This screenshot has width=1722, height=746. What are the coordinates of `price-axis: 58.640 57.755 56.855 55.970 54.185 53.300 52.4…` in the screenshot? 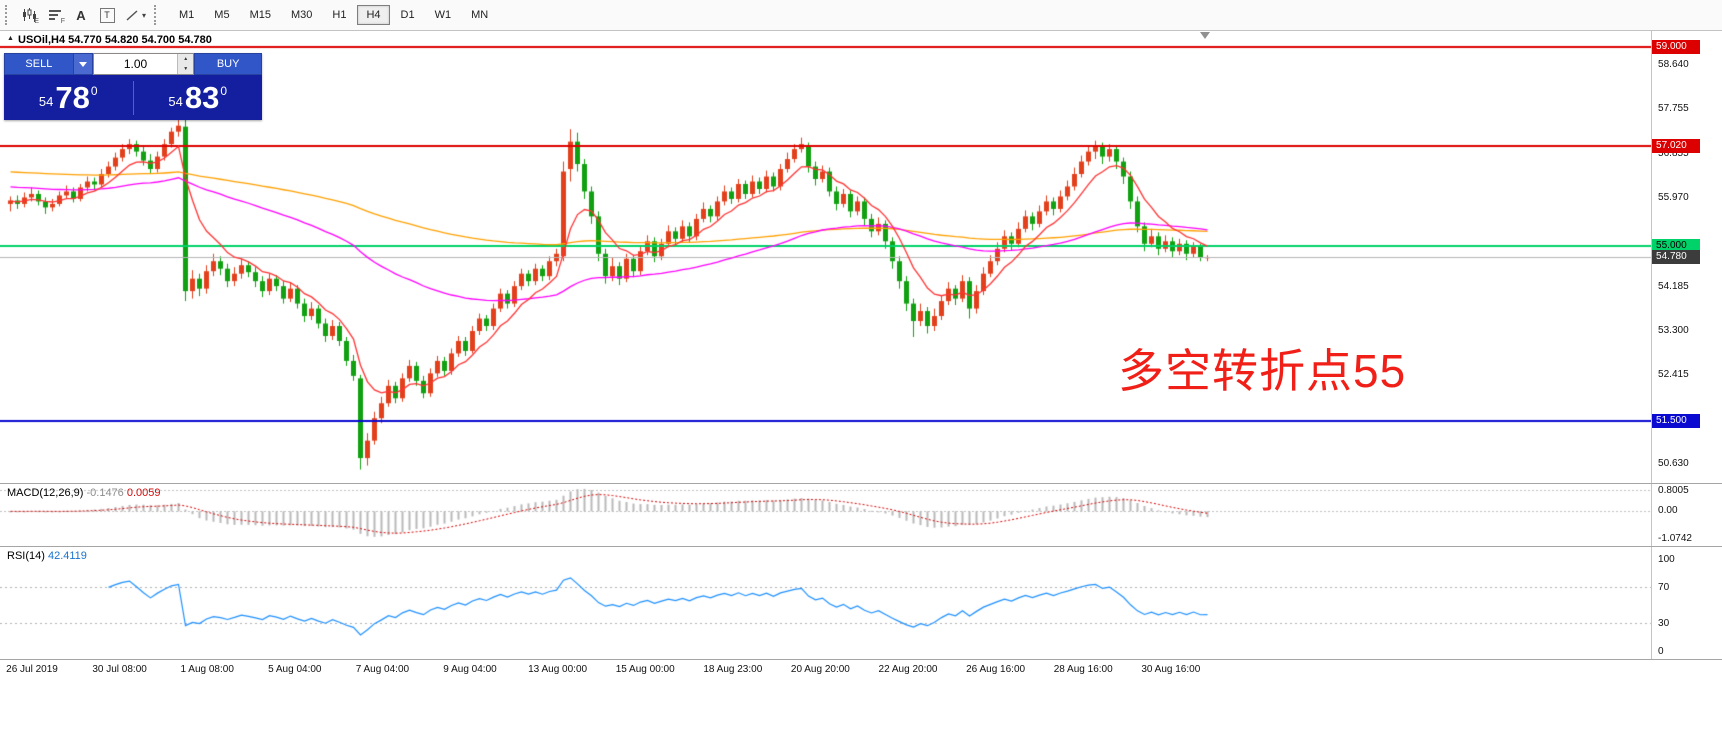 It's located at (1686, 257).